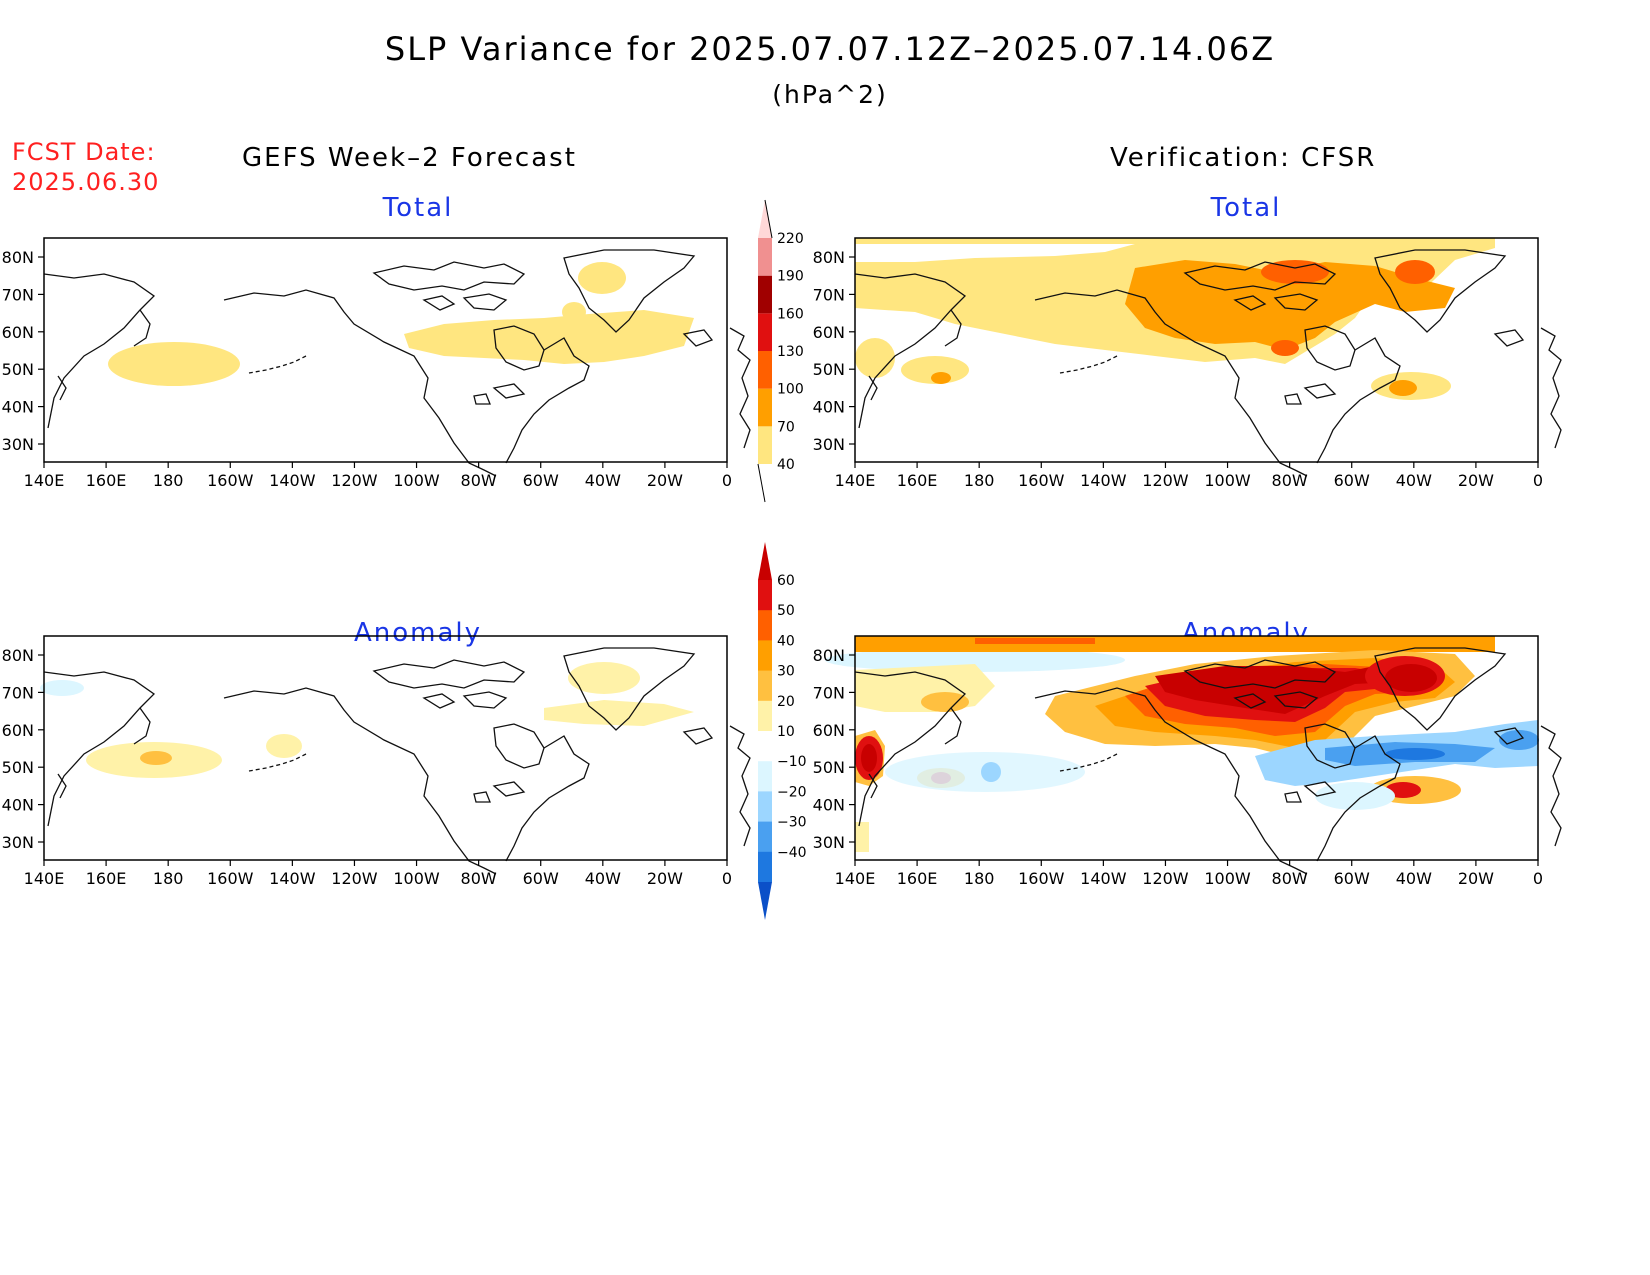  Describe the element at coordinates (790, 277) in the screenshot. I see `colorbar-total-label: 190` at that location.